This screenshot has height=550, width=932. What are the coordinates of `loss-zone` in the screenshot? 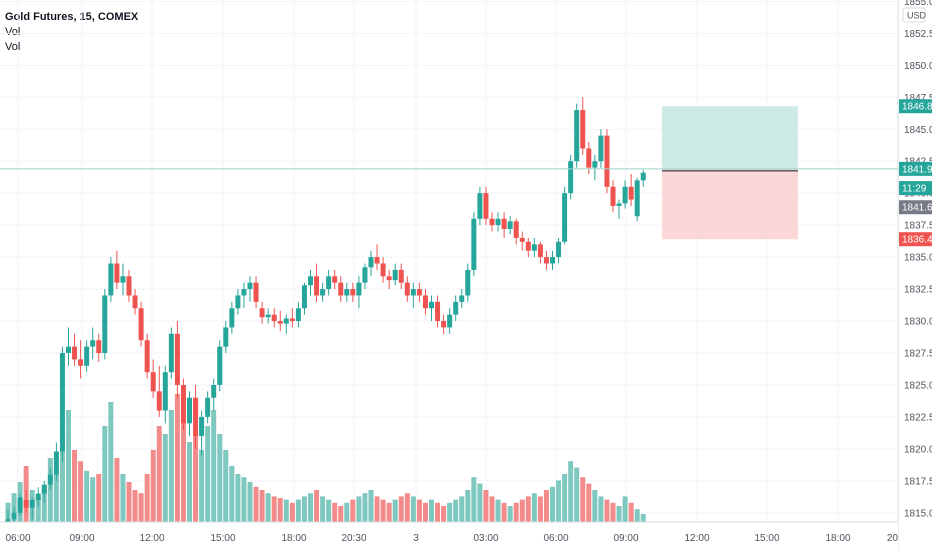 It's located at (730, 204).